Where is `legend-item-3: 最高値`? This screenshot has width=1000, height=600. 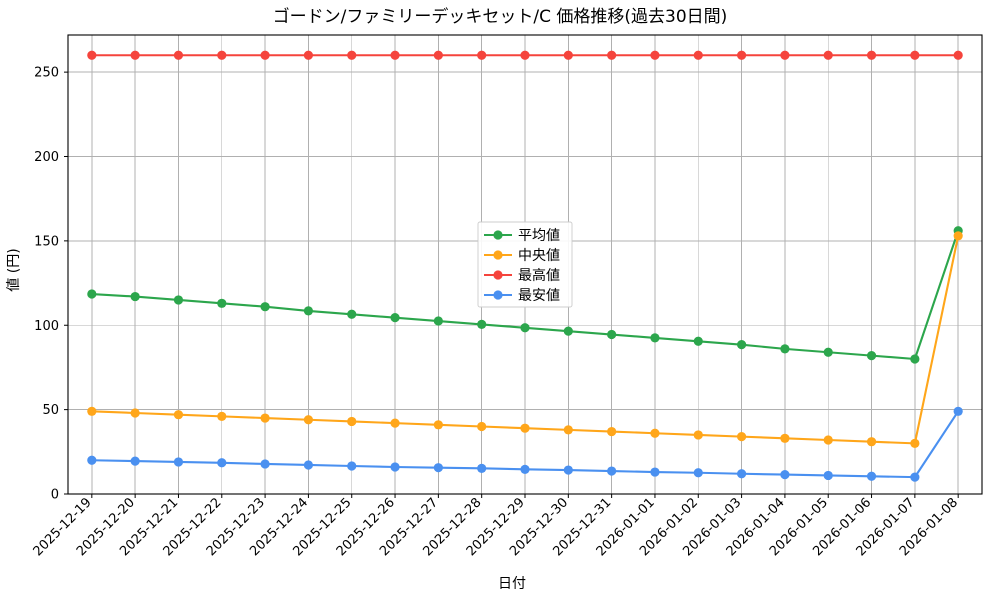
legend-item-3: 最高値 is located at coordinates (522, 275).